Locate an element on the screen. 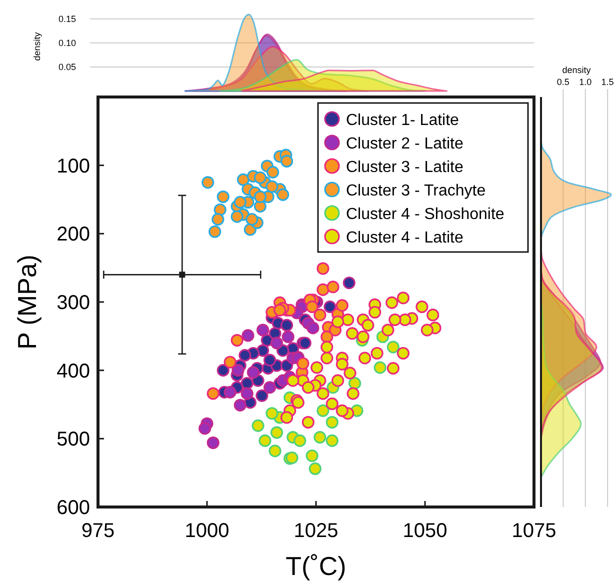 The image size is (614, 585). y-tick-label: 0.05 is located at coordinates (67, 67).